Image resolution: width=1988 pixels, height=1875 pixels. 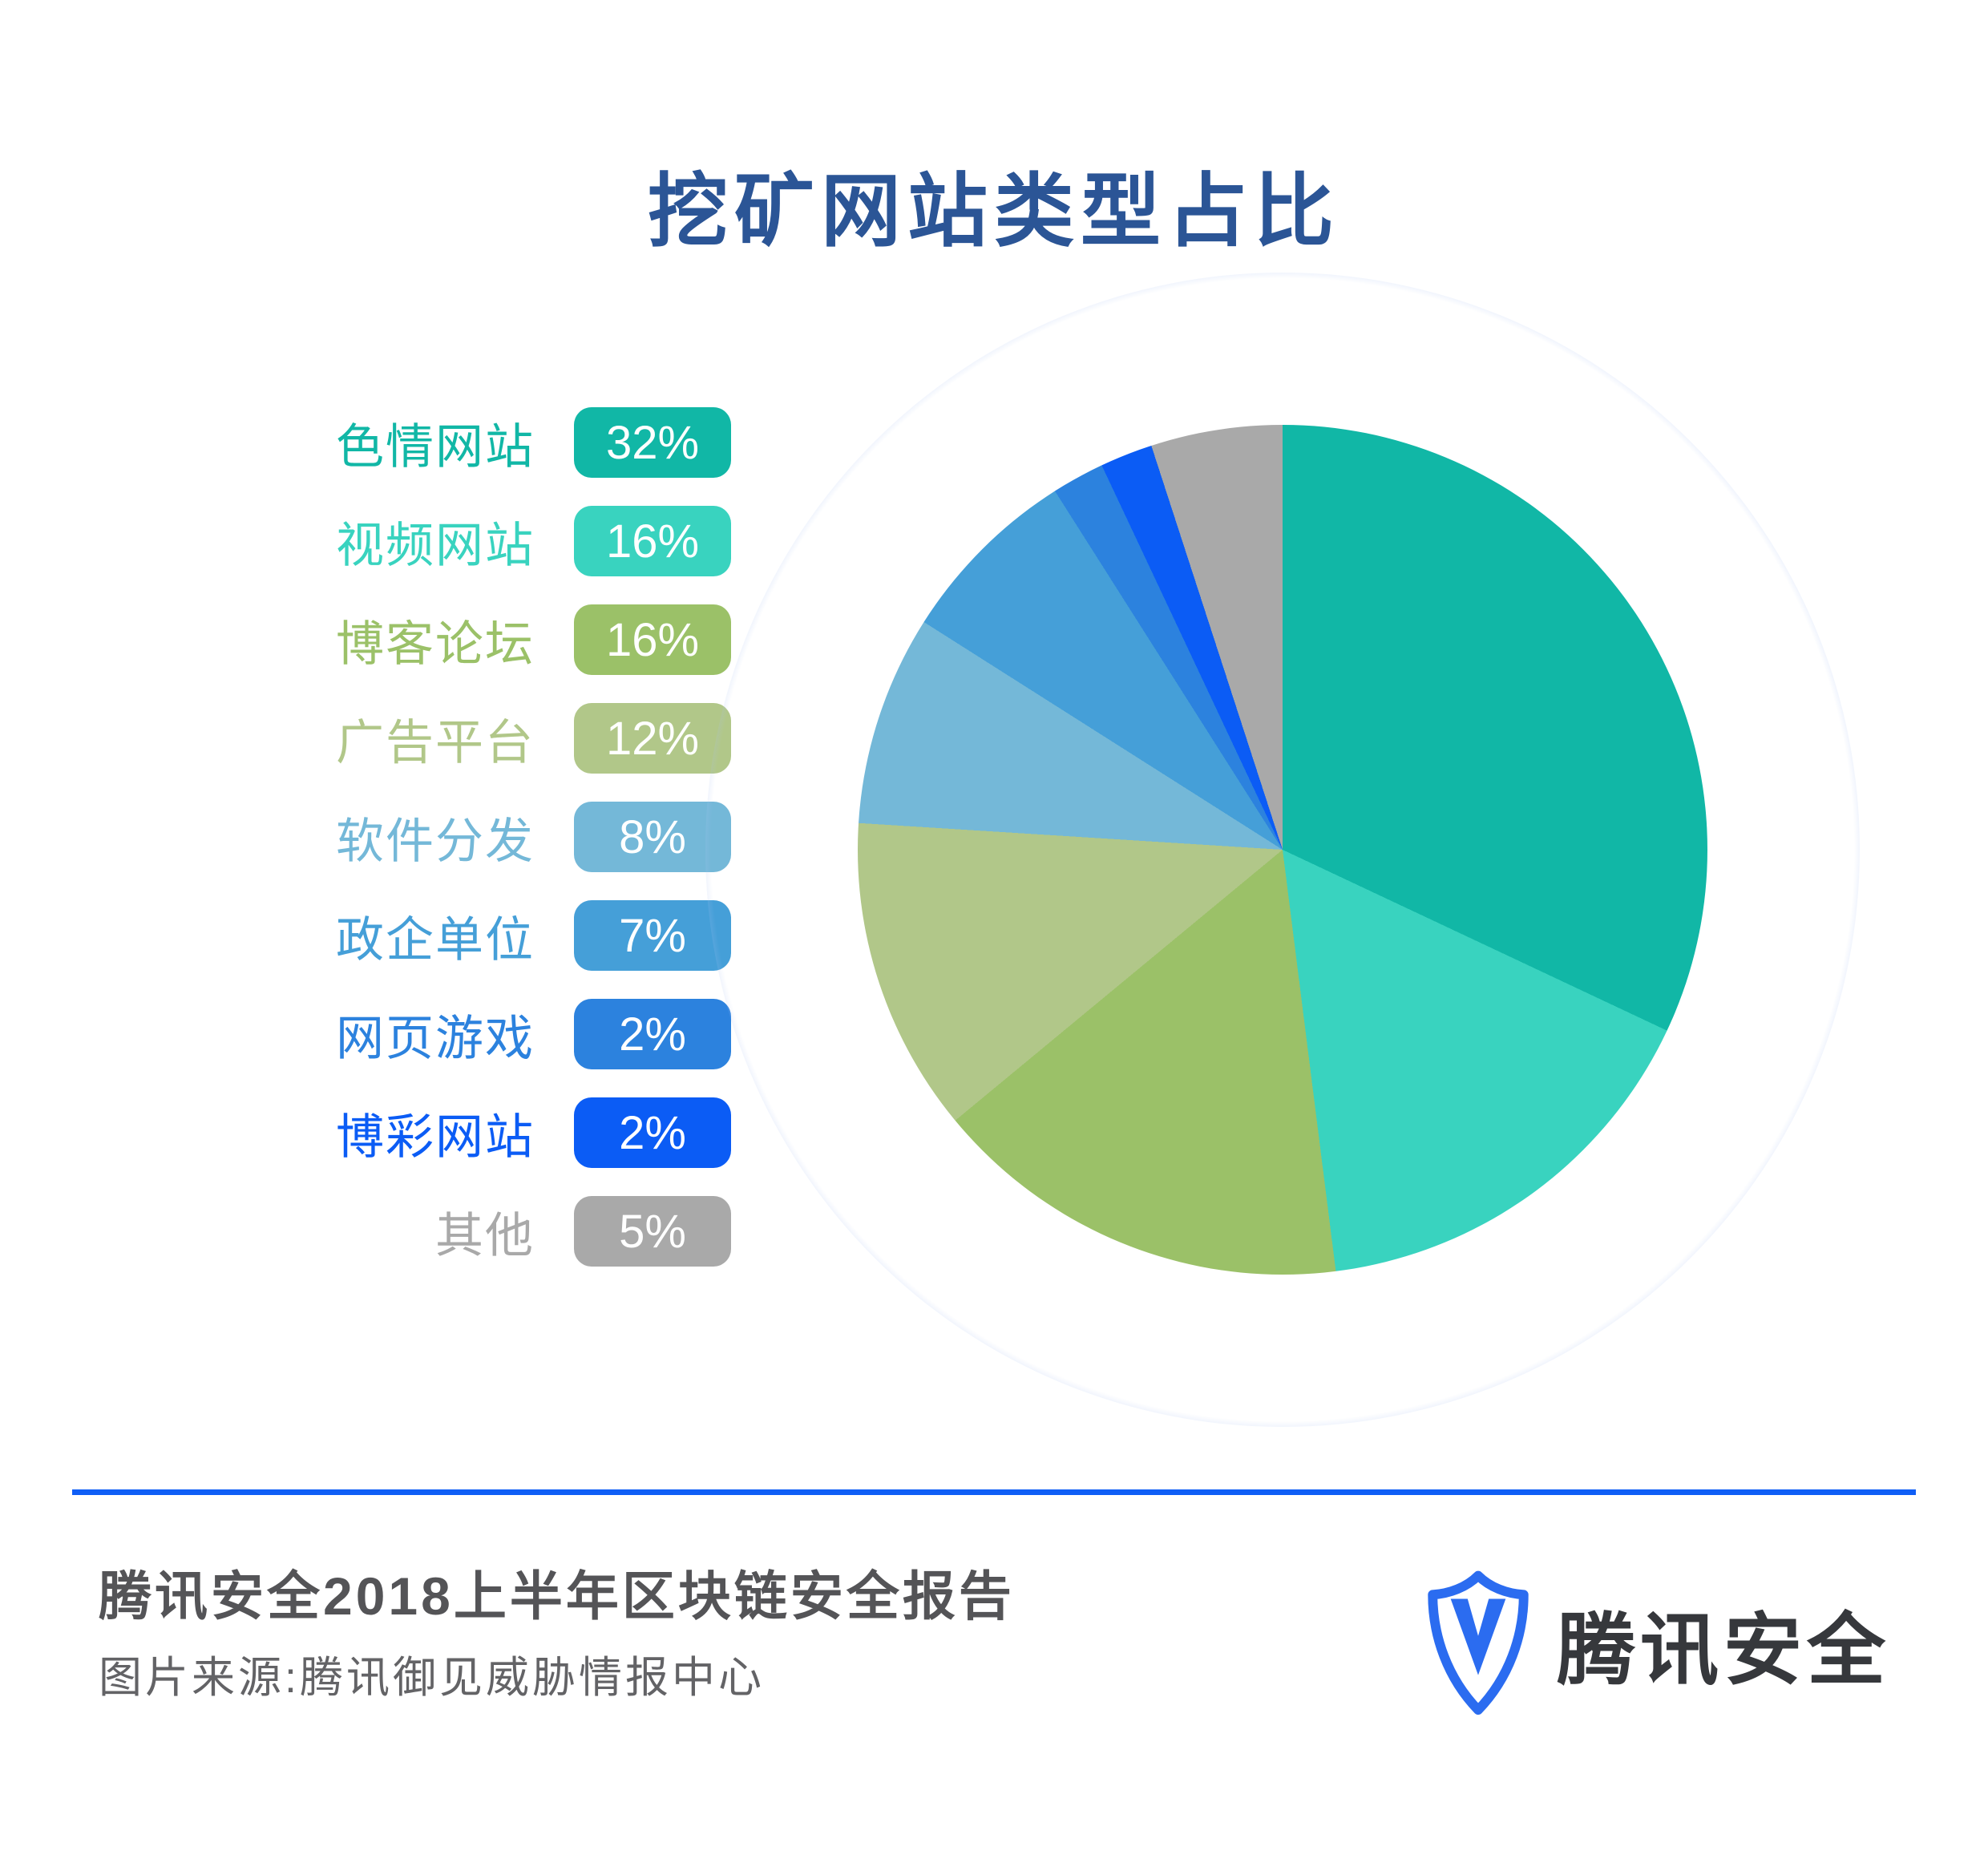 I want to click on chart-title: 挖矿网站类型占比, so click(x=994, y=212).